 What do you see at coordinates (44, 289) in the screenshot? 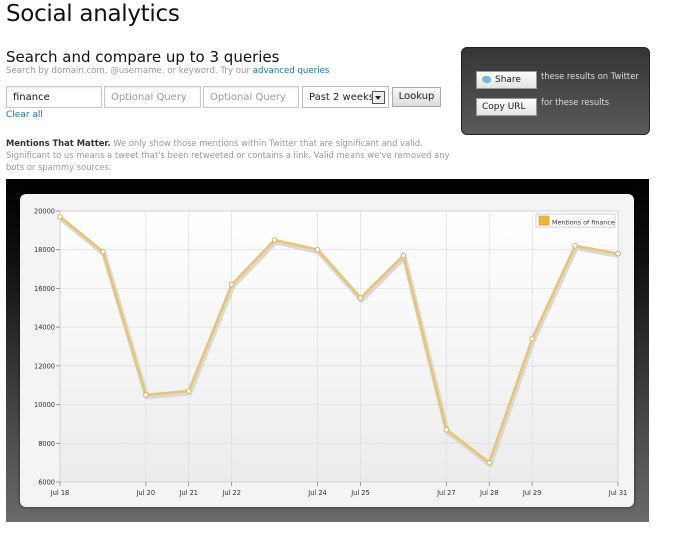
I see `y-tick-label: 16000` at bounding box center [44, 289].